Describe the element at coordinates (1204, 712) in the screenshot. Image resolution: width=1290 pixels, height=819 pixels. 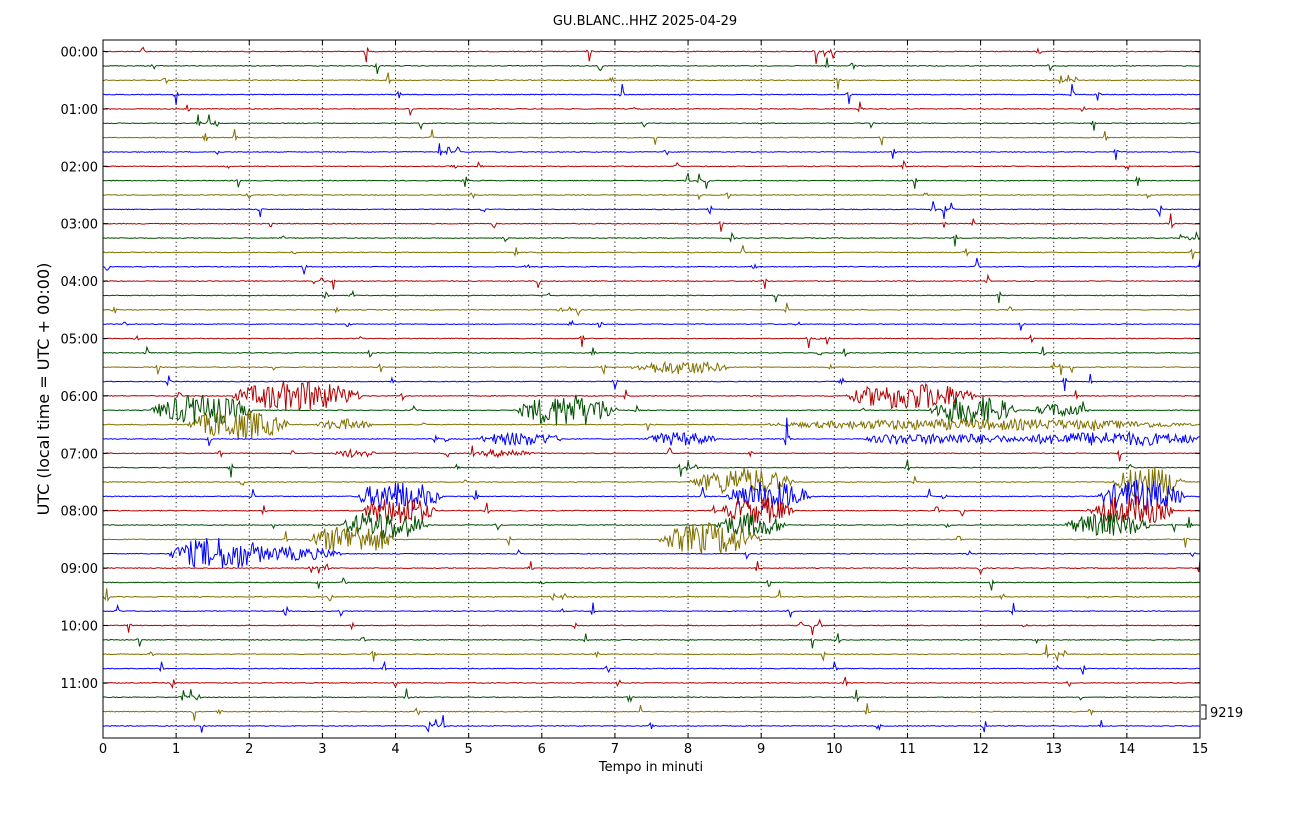
I see `scale-bracket` at that location.